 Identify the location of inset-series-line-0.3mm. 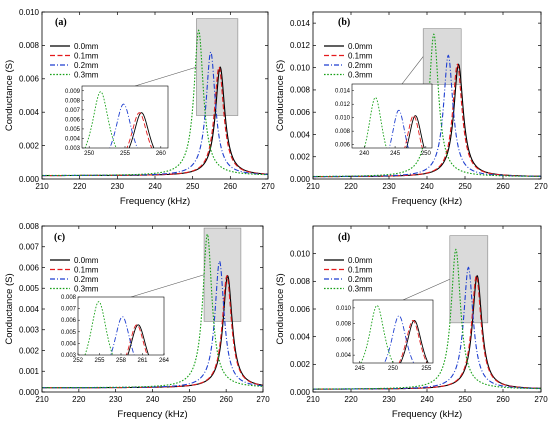
(377, 334).